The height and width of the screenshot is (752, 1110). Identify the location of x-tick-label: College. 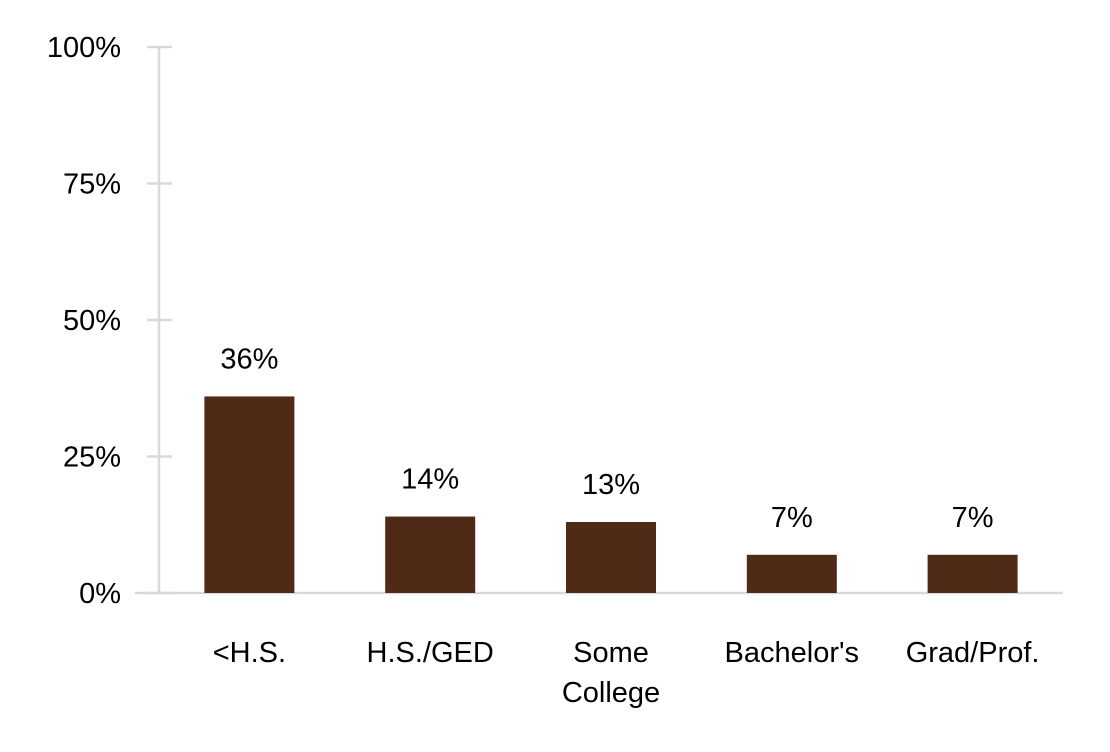
(611, 693).